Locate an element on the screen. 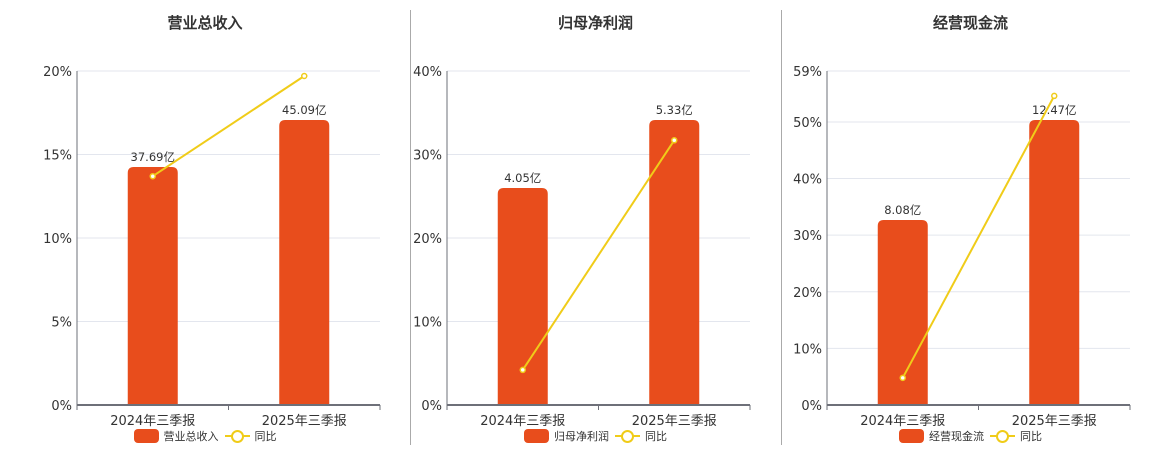  y-tick-label: 59% is located at coordinates (807, 72).